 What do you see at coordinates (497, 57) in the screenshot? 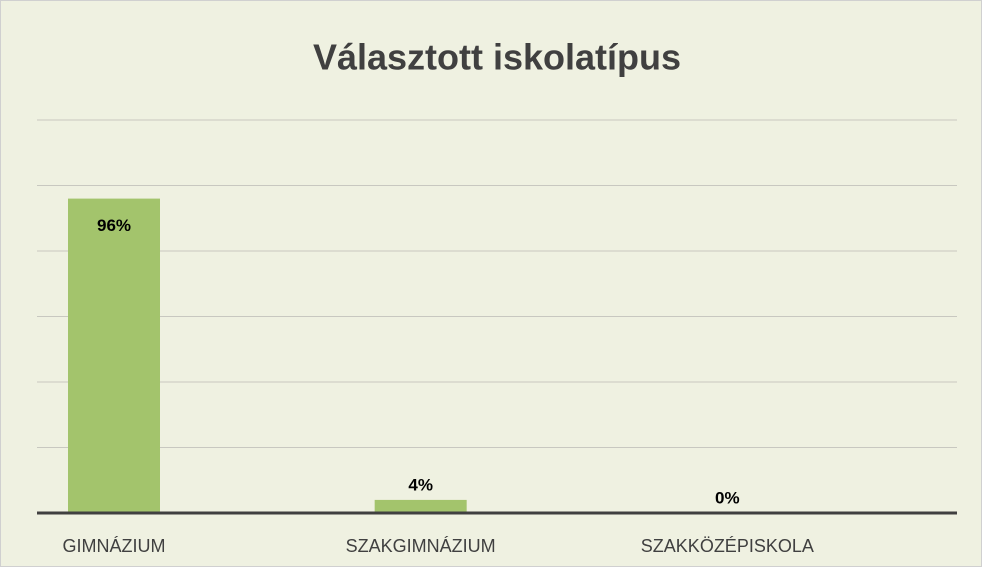
I see `chart-title: Választott iskolatípus` at bounding box center [497, 57].